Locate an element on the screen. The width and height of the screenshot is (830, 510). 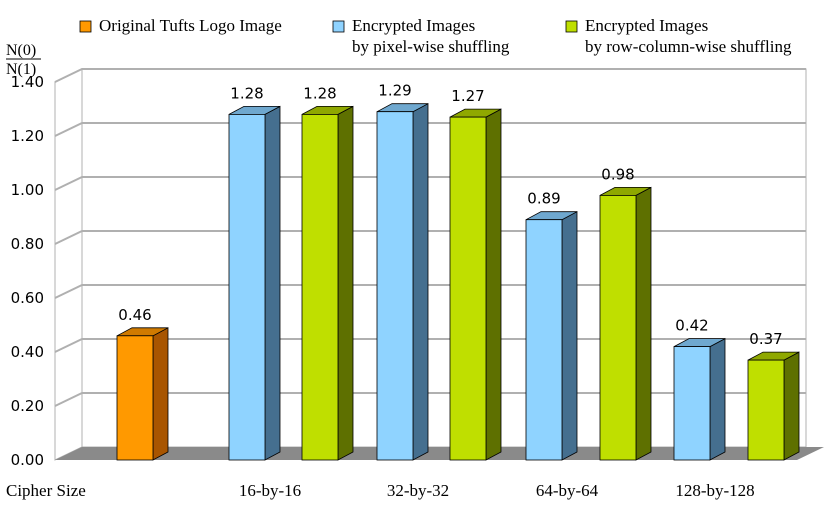
y-axis-label-denominator: N(1) is located at coordinates (21, 69).